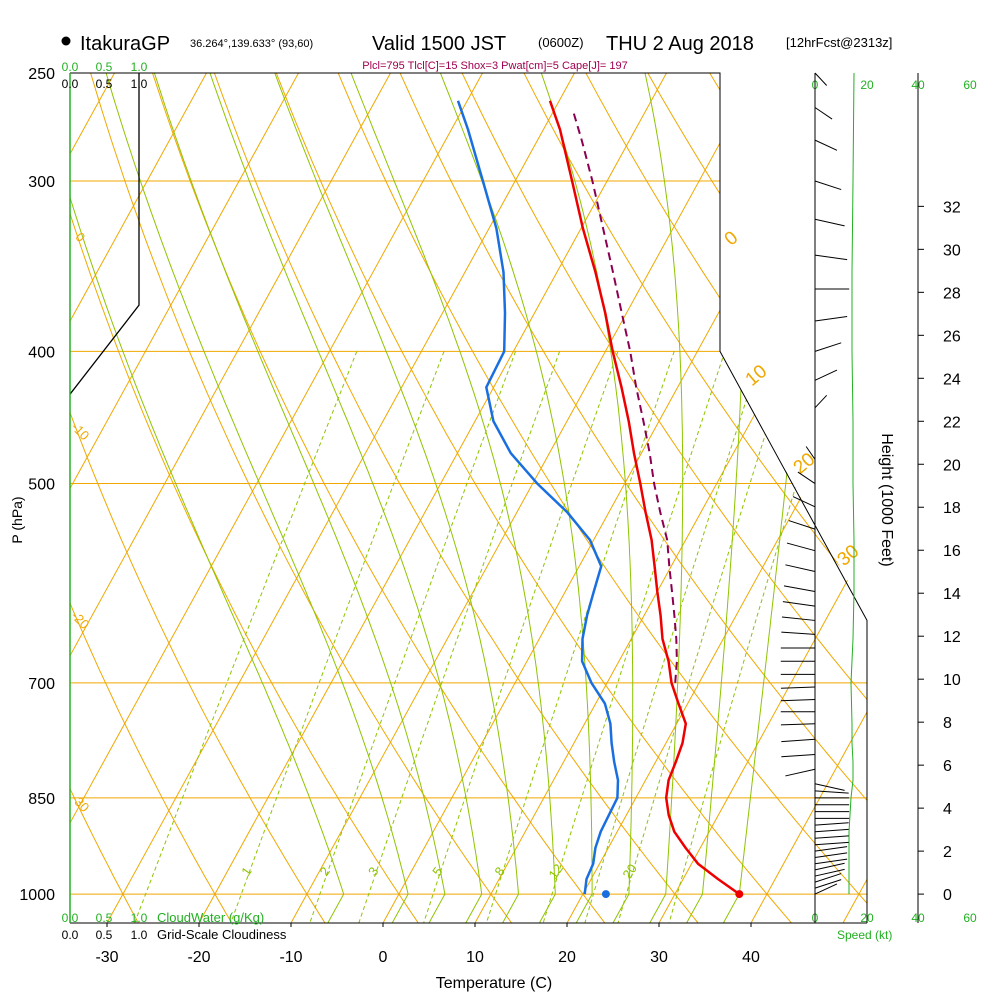 This screenshot has height=1005, width=1000. What do you see at coordinates (198, 957) in the screenshot?
I see `temperature-tick-label: -20` at bounding box center [198, 957].